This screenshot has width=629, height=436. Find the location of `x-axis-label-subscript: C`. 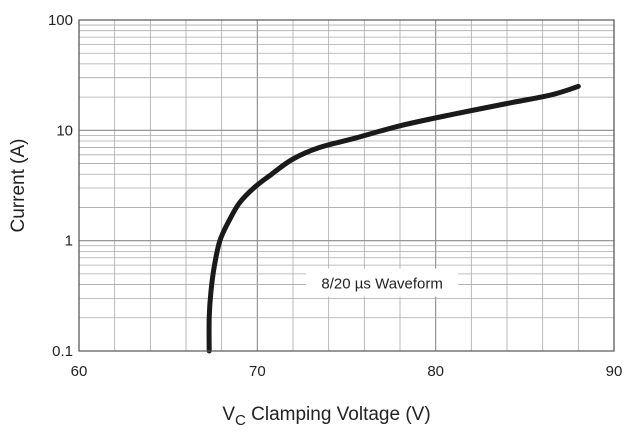

x-axis-label-subscript: C is located at coordinates (240, 420).